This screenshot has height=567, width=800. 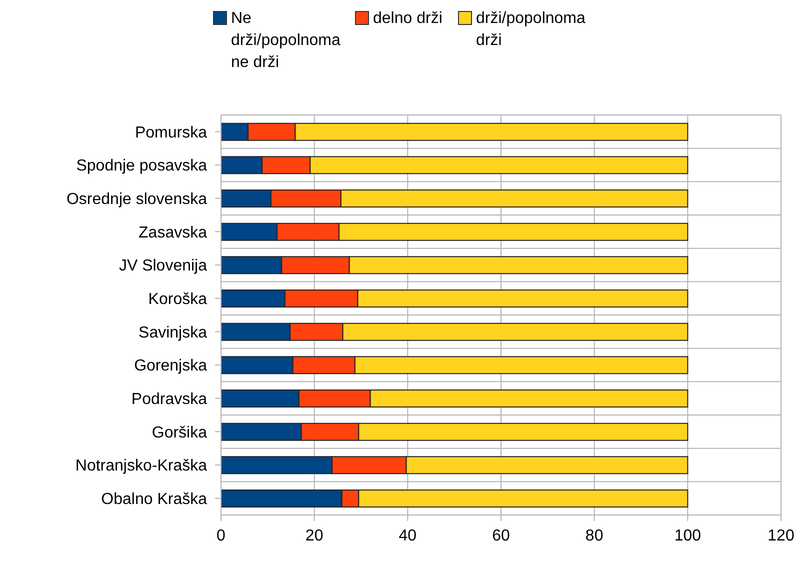 I want to click on legend-label: Ne drži/popolnoma ne drži, so click(x=286, y=41).